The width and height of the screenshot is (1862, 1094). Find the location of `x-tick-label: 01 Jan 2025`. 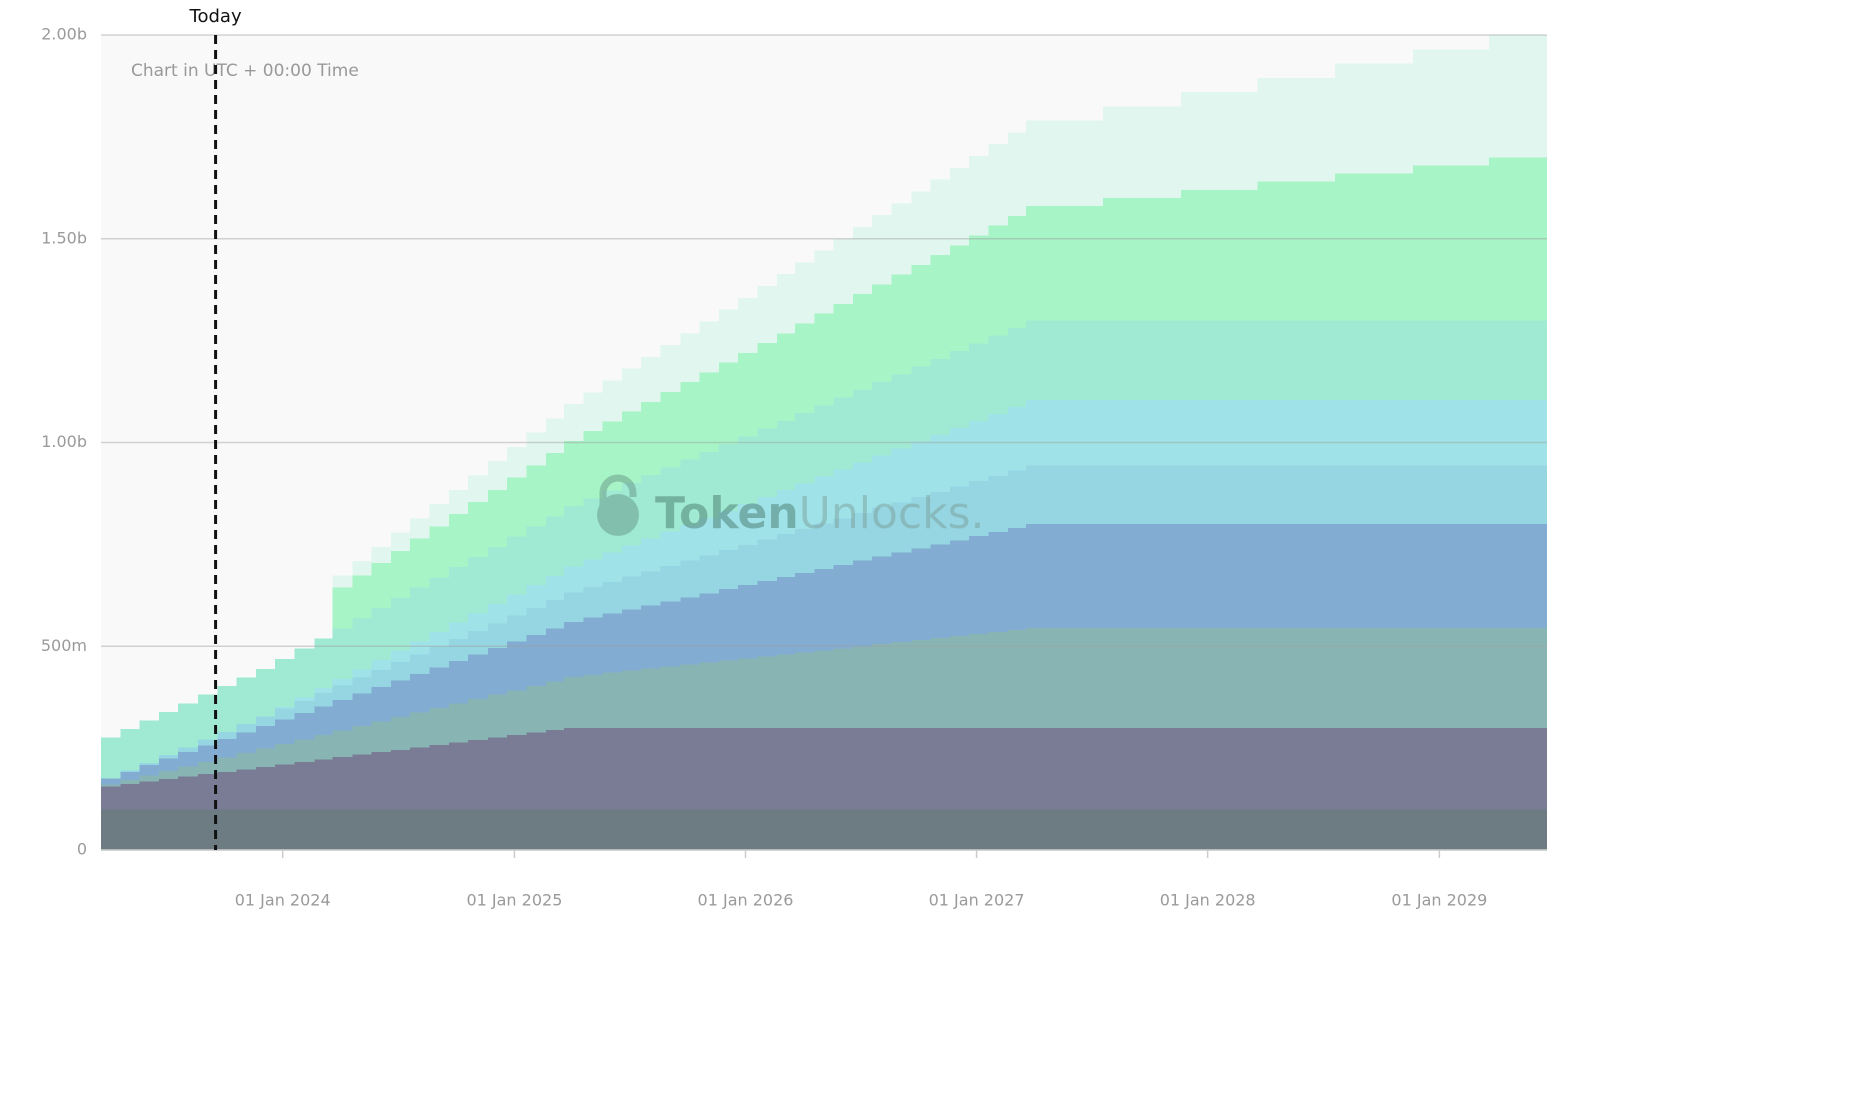

x-tick-label: 01 Jan 2025 is located at coordinates (514, 900).